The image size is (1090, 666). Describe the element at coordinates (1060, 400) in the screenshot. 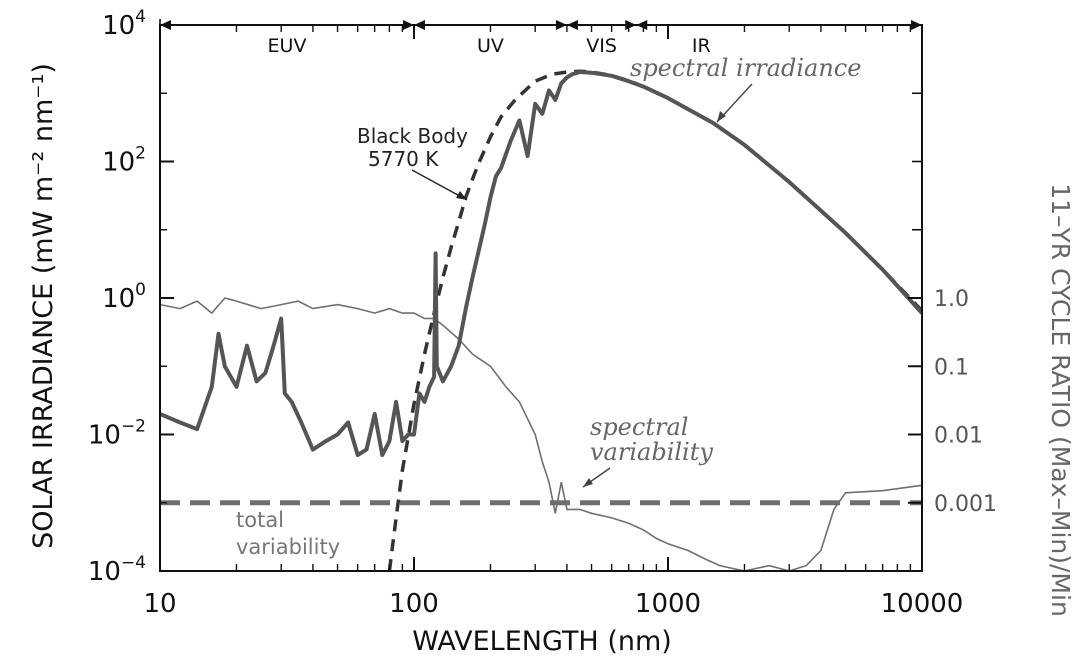

I see `y-right-axis-title: 11–YR CYCLE RATIO (Max–Min)/Min` at that location.